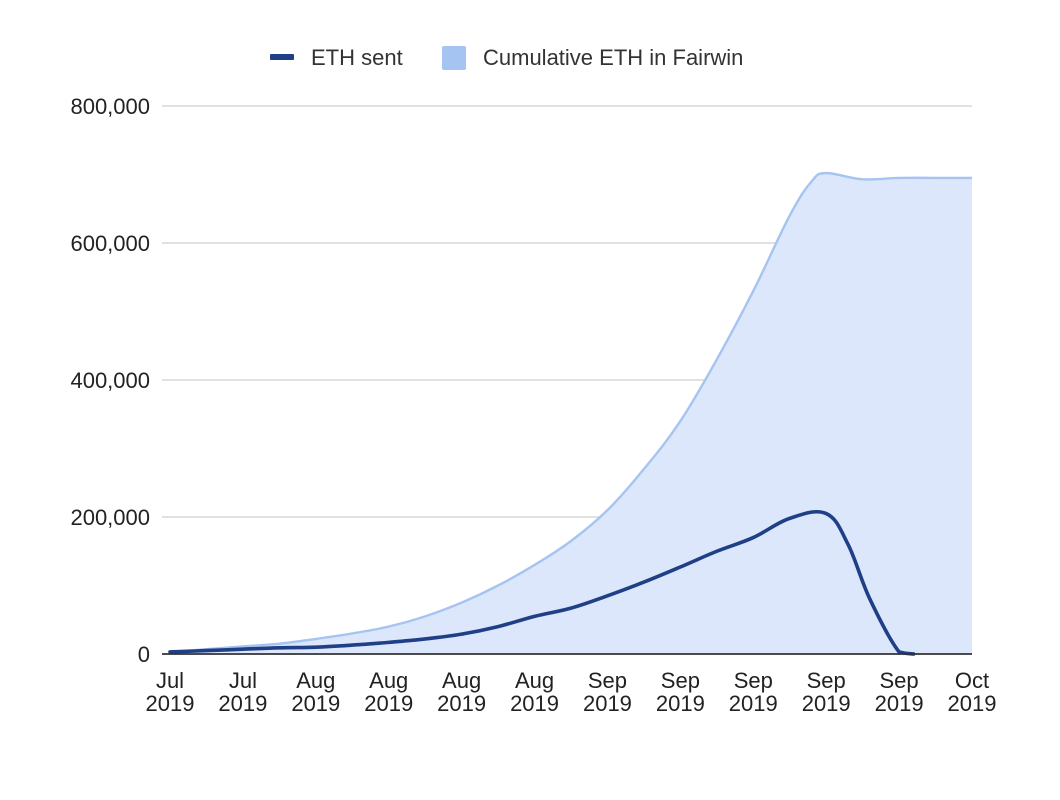  I want to click on legend: ETH sent Cumulative ETH in Fairwin, so click(506, 57).